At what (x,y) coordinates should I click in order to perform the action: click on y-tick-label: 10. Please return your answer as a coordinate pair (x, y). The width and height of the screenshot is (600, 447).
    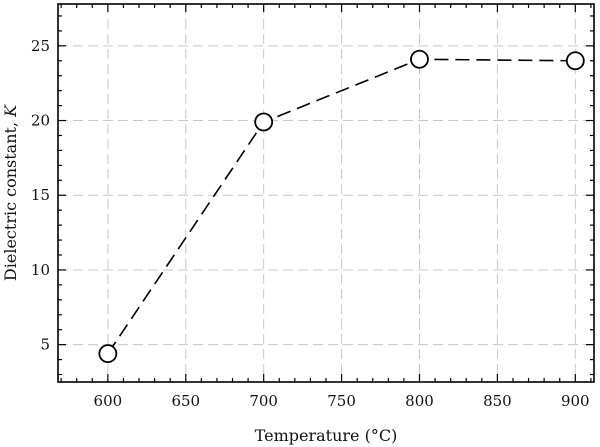
    Looking at the image, I should click on (40, 270).